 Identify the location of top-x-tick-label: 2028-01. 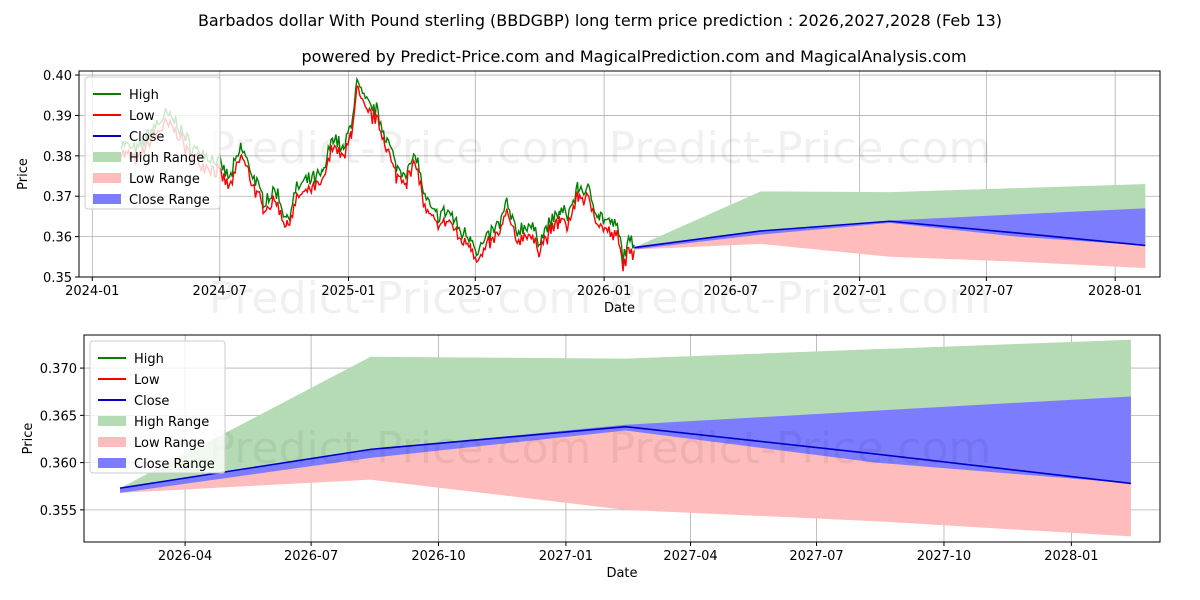
(1115, 291).